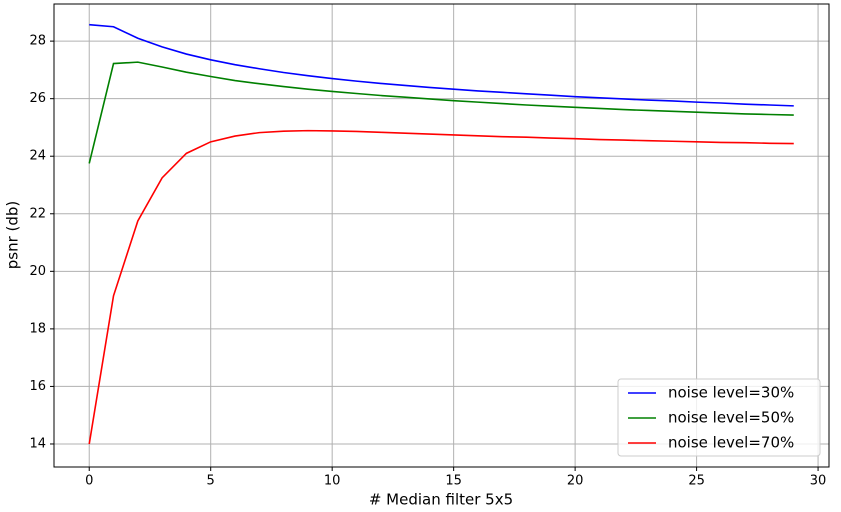 Image resolution: width=841 pixels, height=512 pixels. I want to click on legend-label: noise level=70%, so click(731, 443).